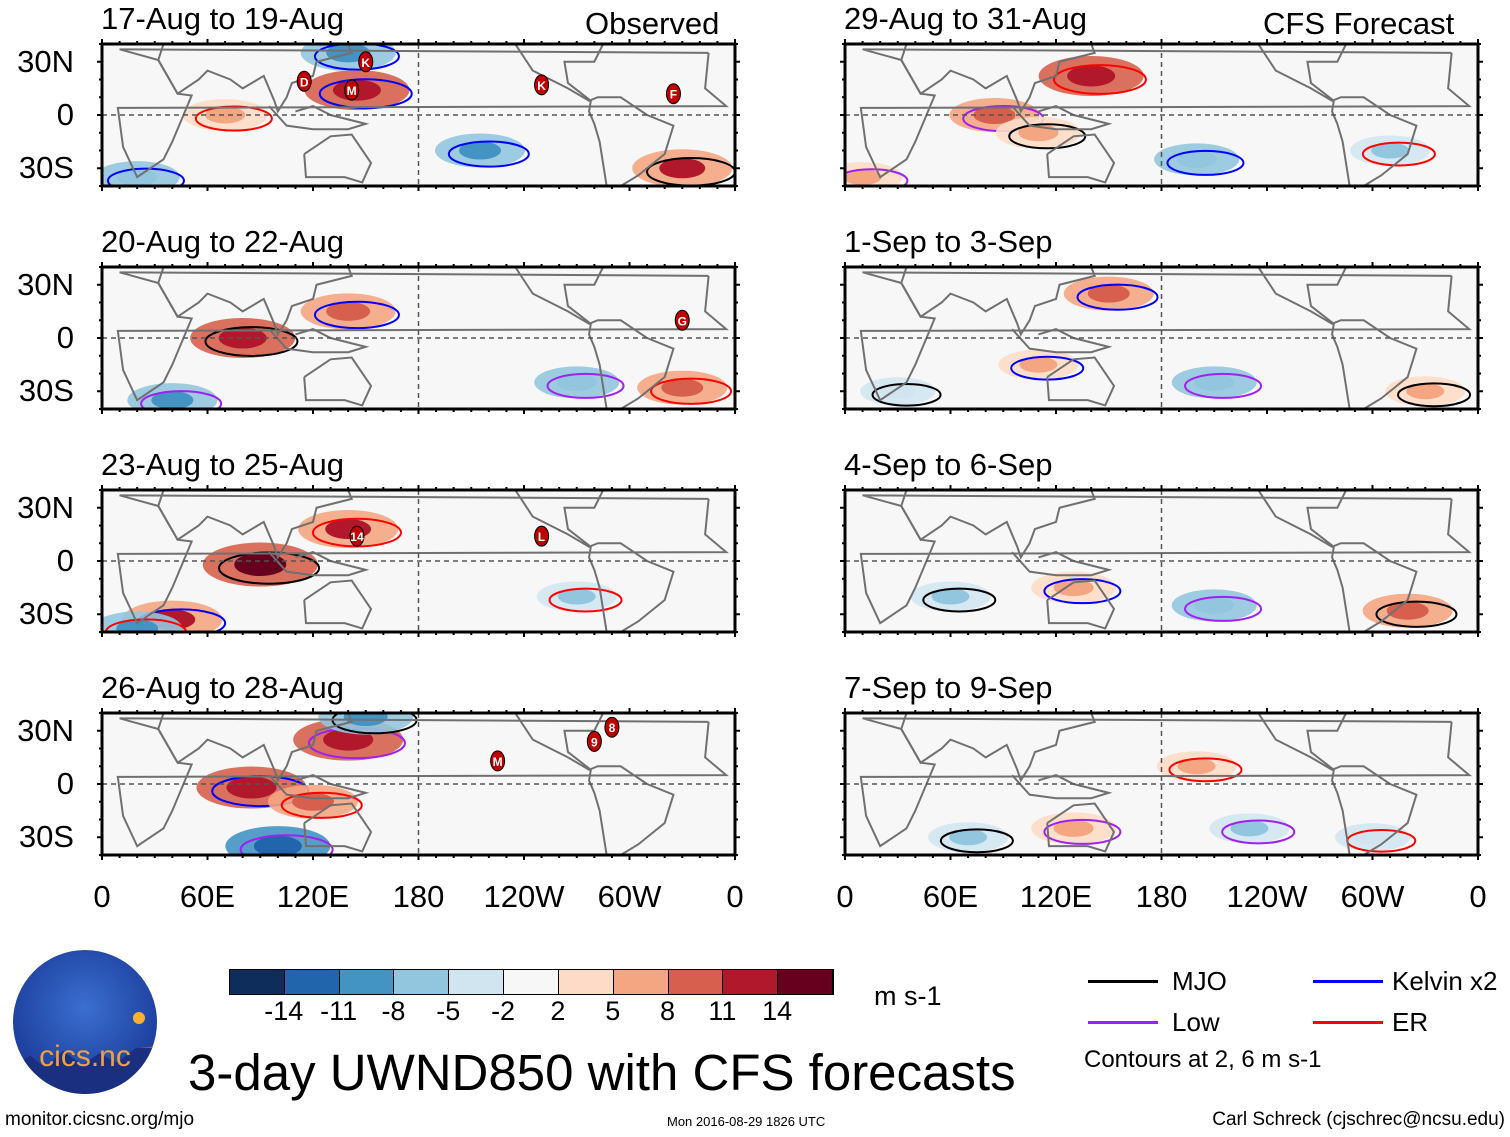  Describe the element at coordinates (746, 1121) in the screenshot. I see `footer-timestamp: Mon 2016-08-29 1826 UTC` at that location.